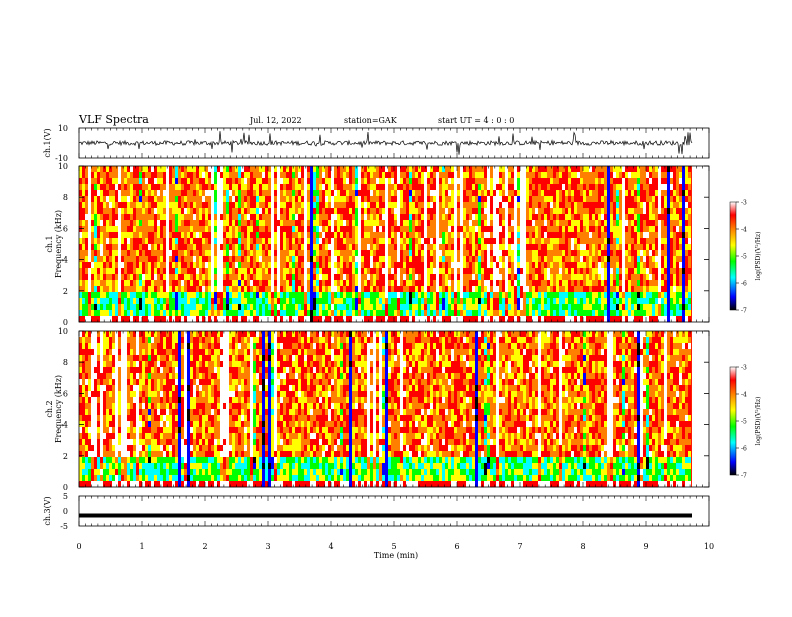 This screenshot has width=792, height=617. What do you see at coordinates (758, 421) in the screenshot?
I see `ch2-colorbar-label: log(PSD)(V²/Hz)` at bounding box center [758, 421].